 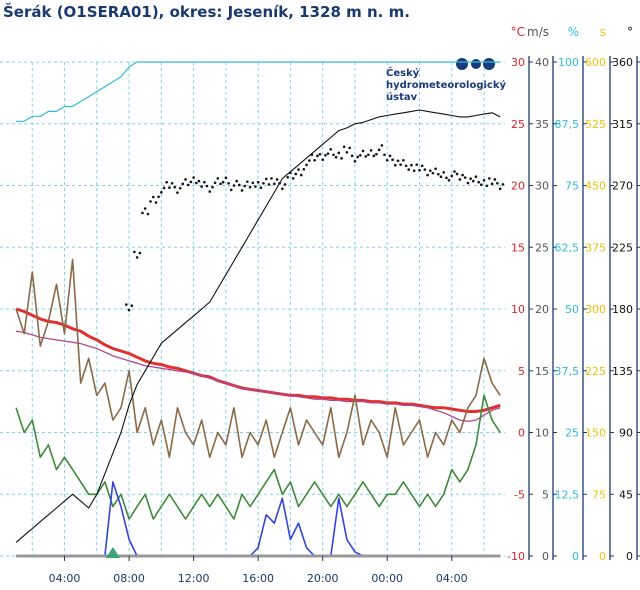 What do you see at coordinates (595, 247) in the screenshot?
I see `axis-tick-label: 375` at bounding box center [595, 247].